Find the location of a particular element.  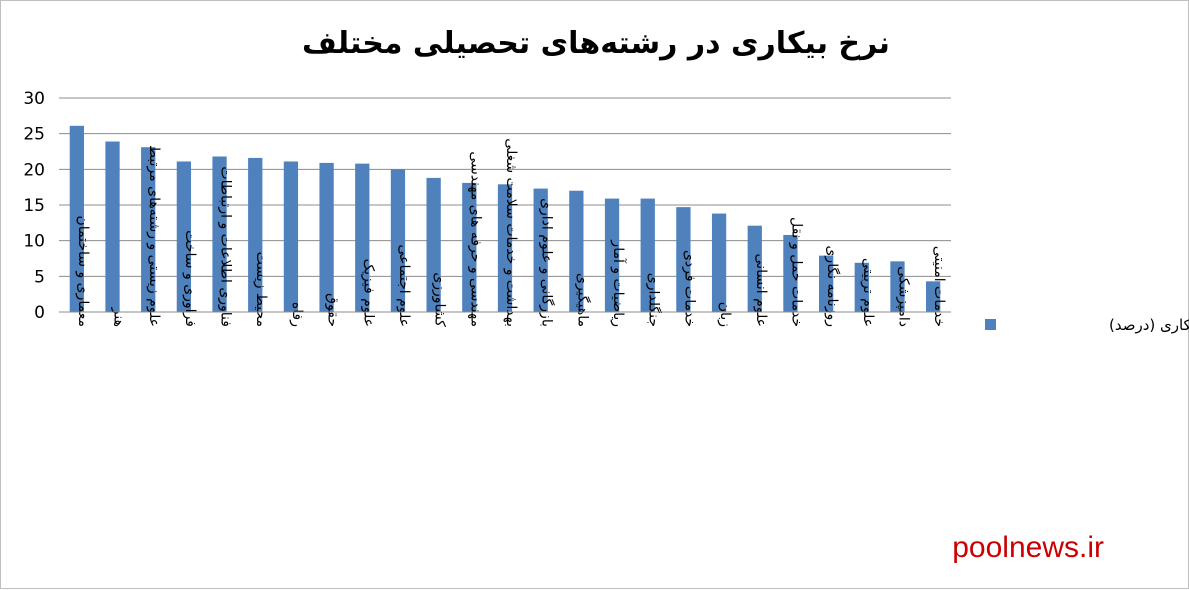

category-label: فراوری و ساخت is located at coordinates (190, 278).